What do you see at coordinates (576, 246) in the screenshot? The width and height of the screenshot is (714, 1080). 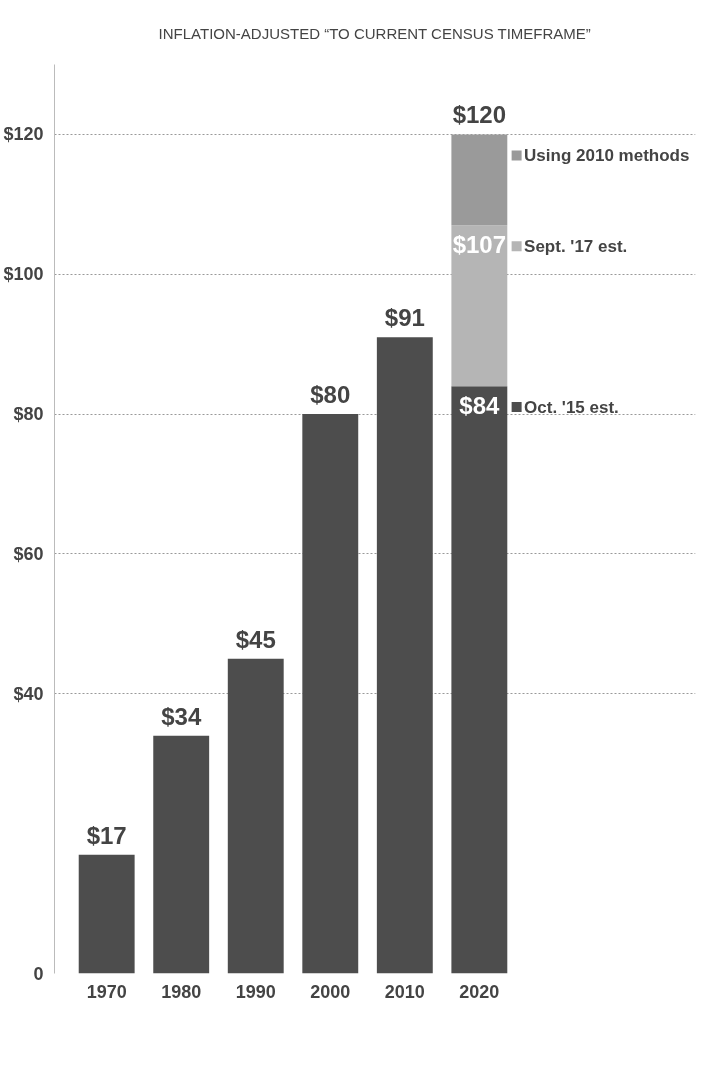 I see `legend-label: Sept. '17 est.` at bounding box center [576, 246].